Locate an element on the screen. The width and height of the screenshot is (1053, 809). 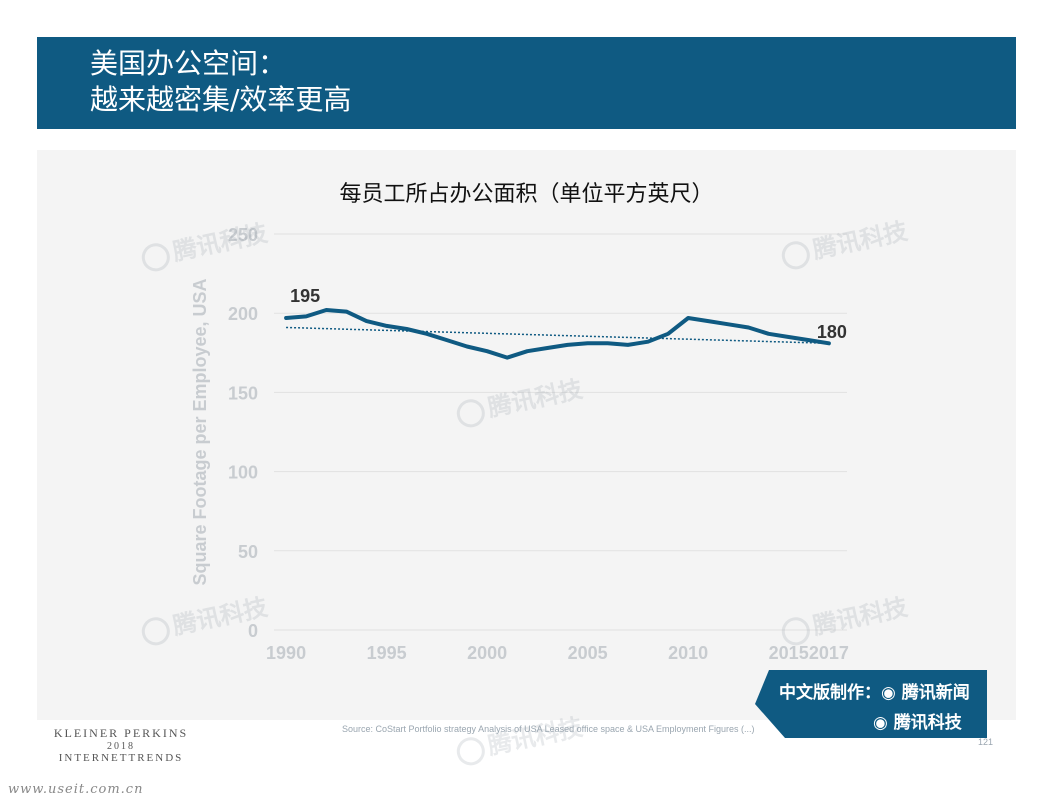
credit-badge-shape is located at coordinates (871, 704).